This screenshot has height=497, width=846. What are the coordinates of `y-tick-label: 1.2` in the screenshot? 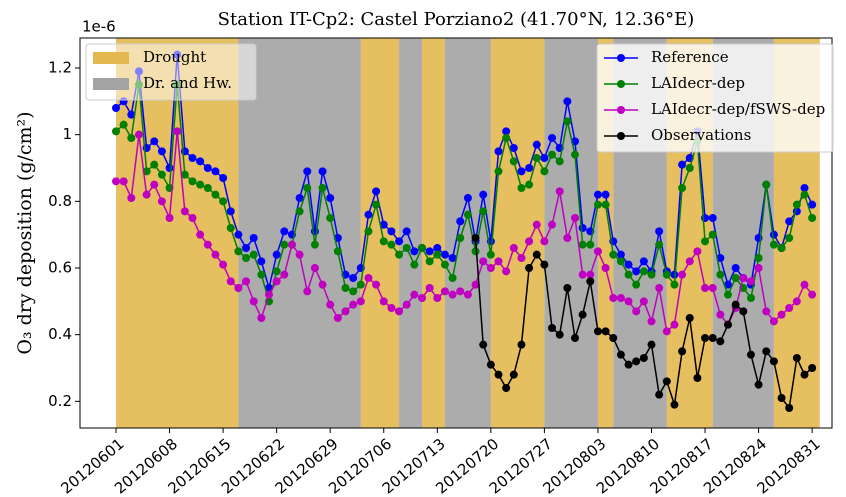 It's located at (60, 68).